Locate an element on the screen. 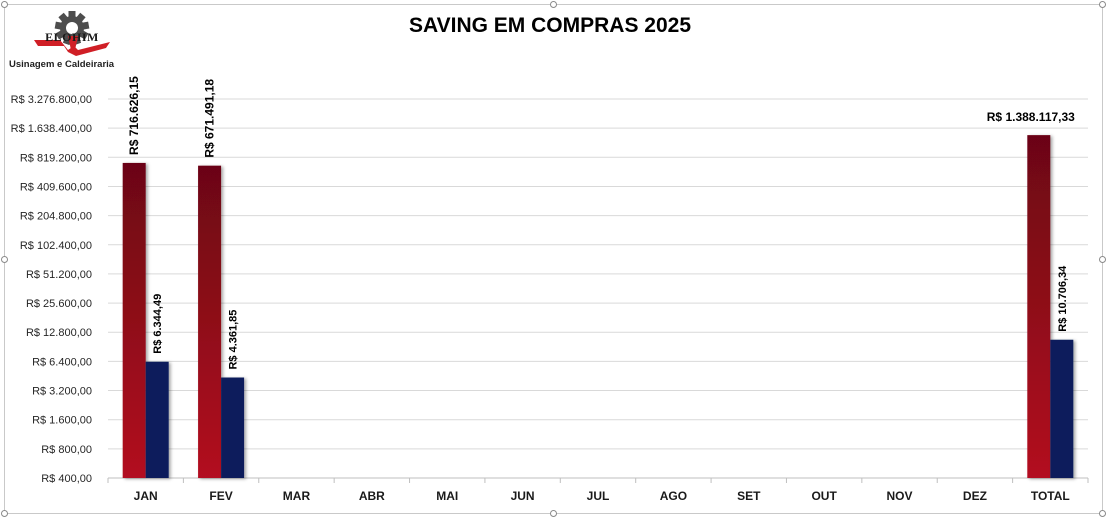  y-tick-label: R$ 102.400,00 is located at coordinates (56, 246).